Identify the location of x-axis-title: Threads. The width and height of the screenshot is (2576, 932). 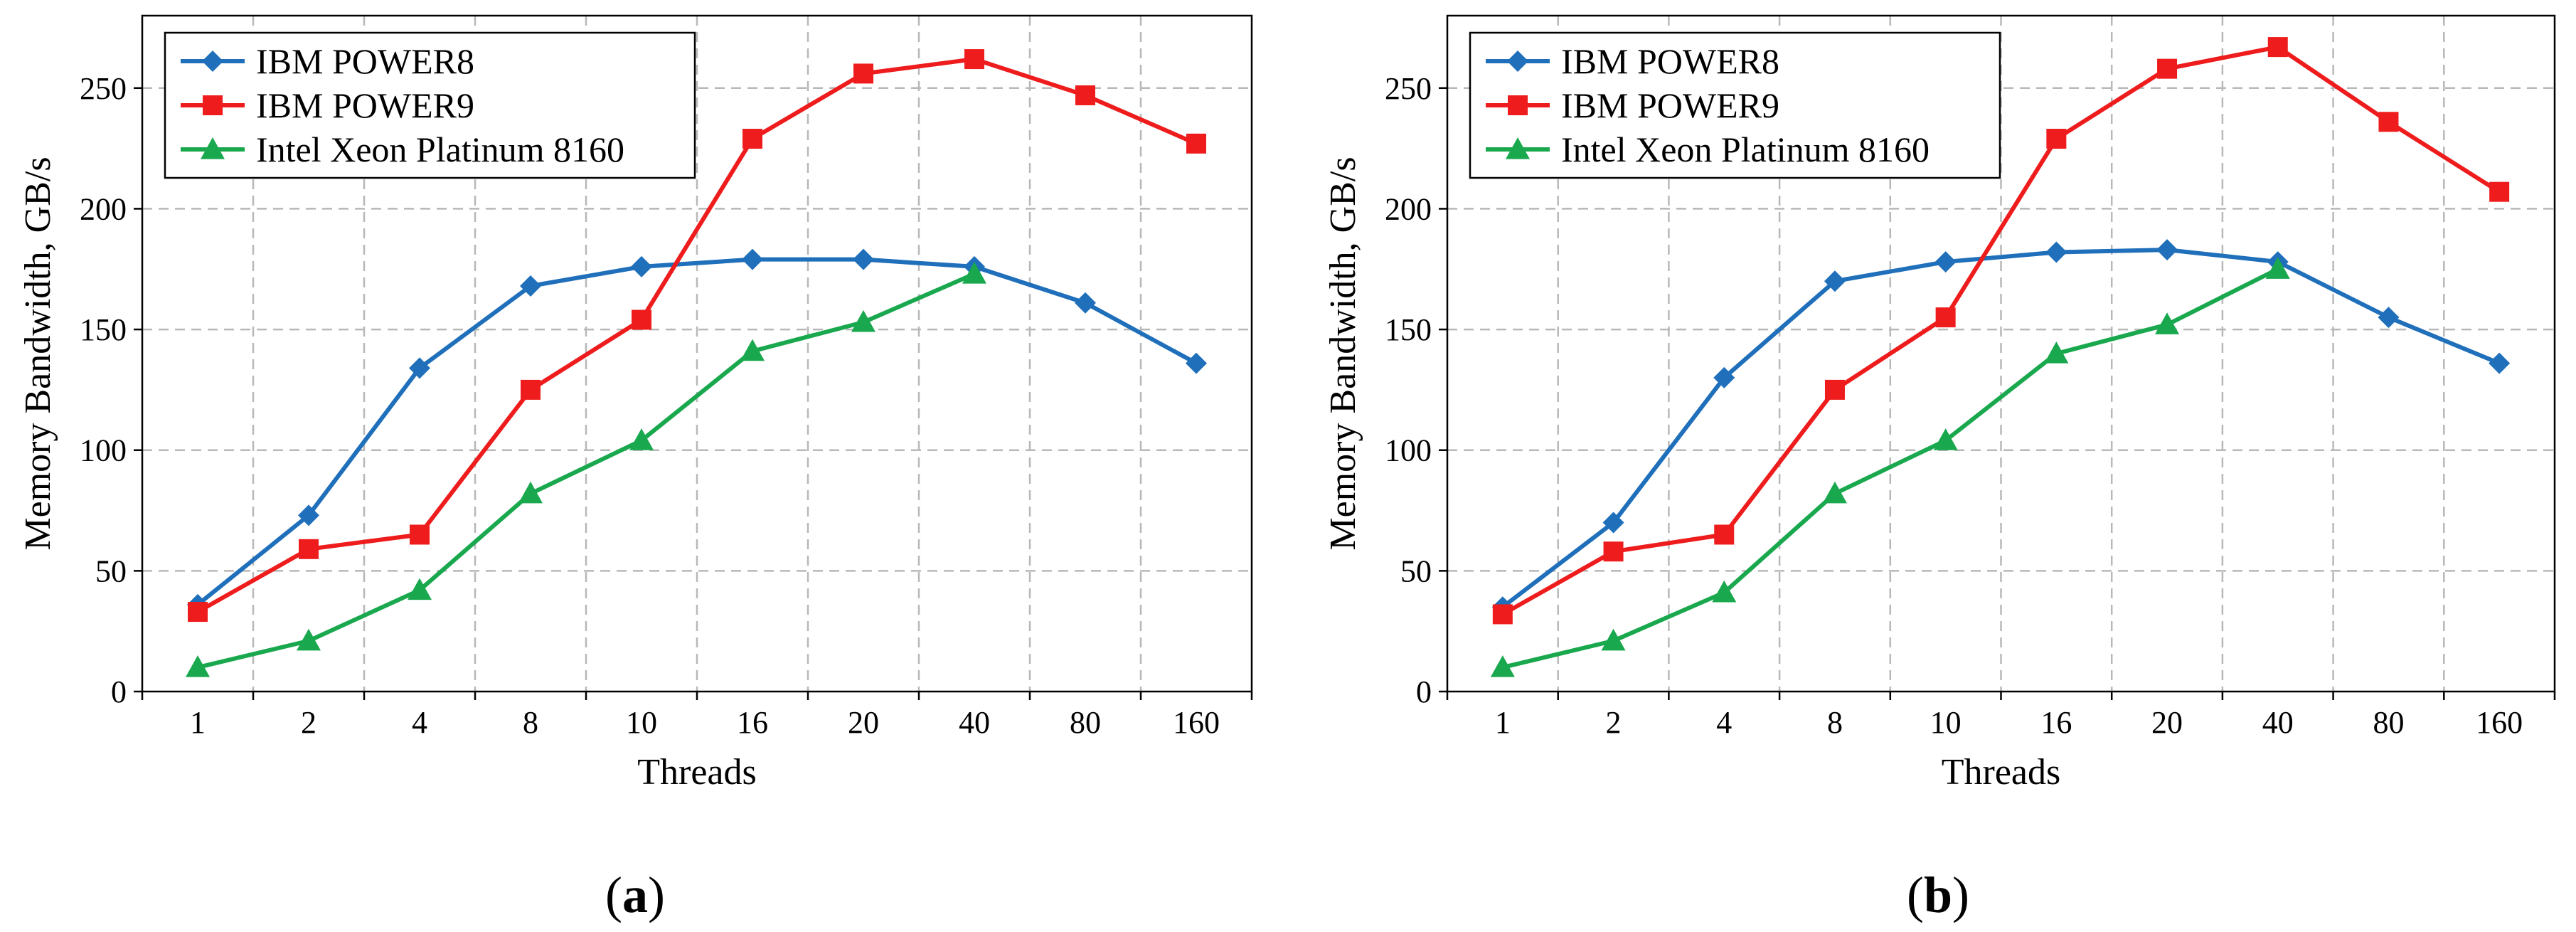
(696, 773).